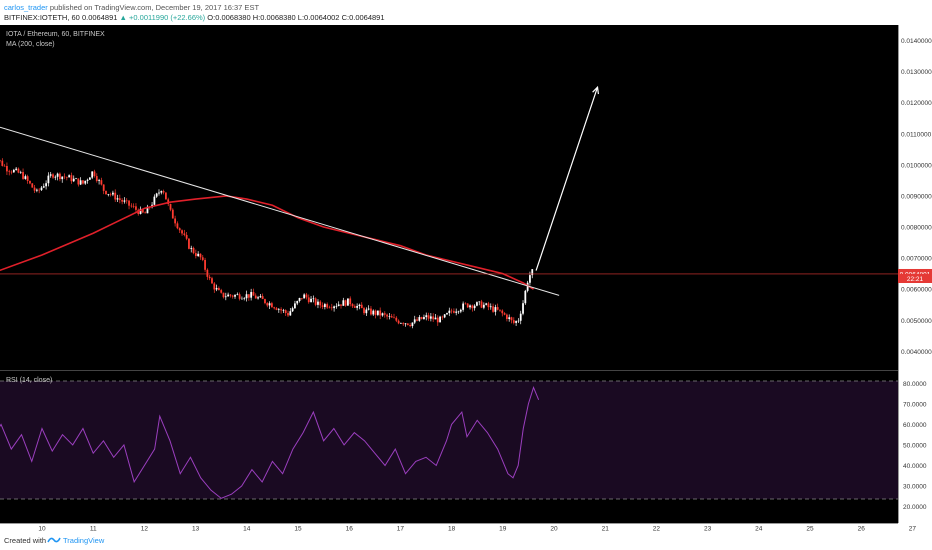  I want to click on price-tick-label: 0.0100000, so click(916, 165).